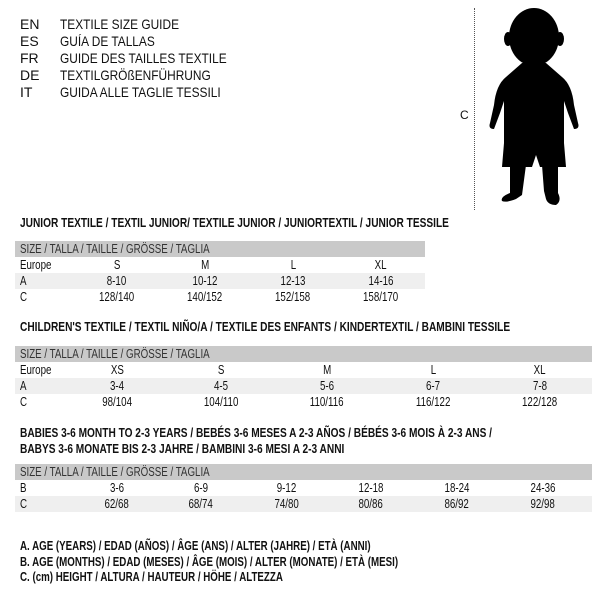 Image resolution: width=600 pixels, height=600 pixels. I want to click on text: 116/122, so click(433, 402).